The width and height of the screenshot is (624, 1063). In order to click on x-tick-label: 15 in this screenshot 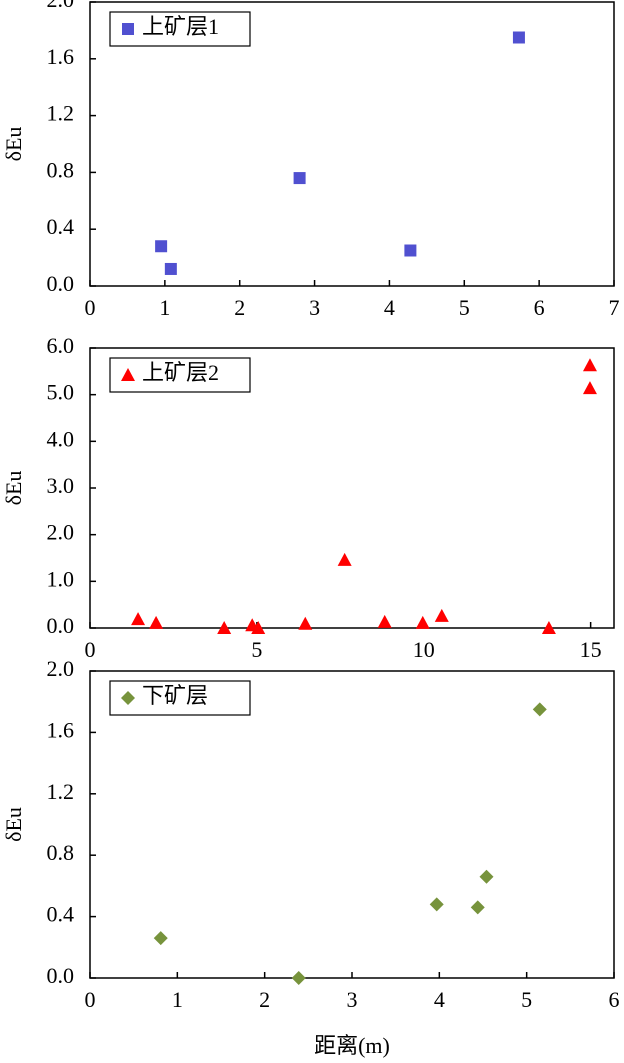, I will do `click(591, 649)`.